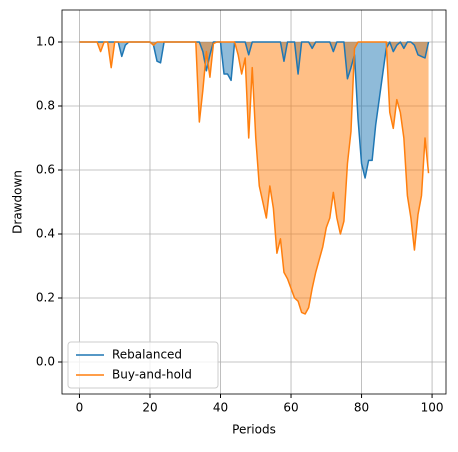  Describe the element at coordinates (152, 375) in the screenshot. I see `legend-label: Buy-and-hold` at that location.